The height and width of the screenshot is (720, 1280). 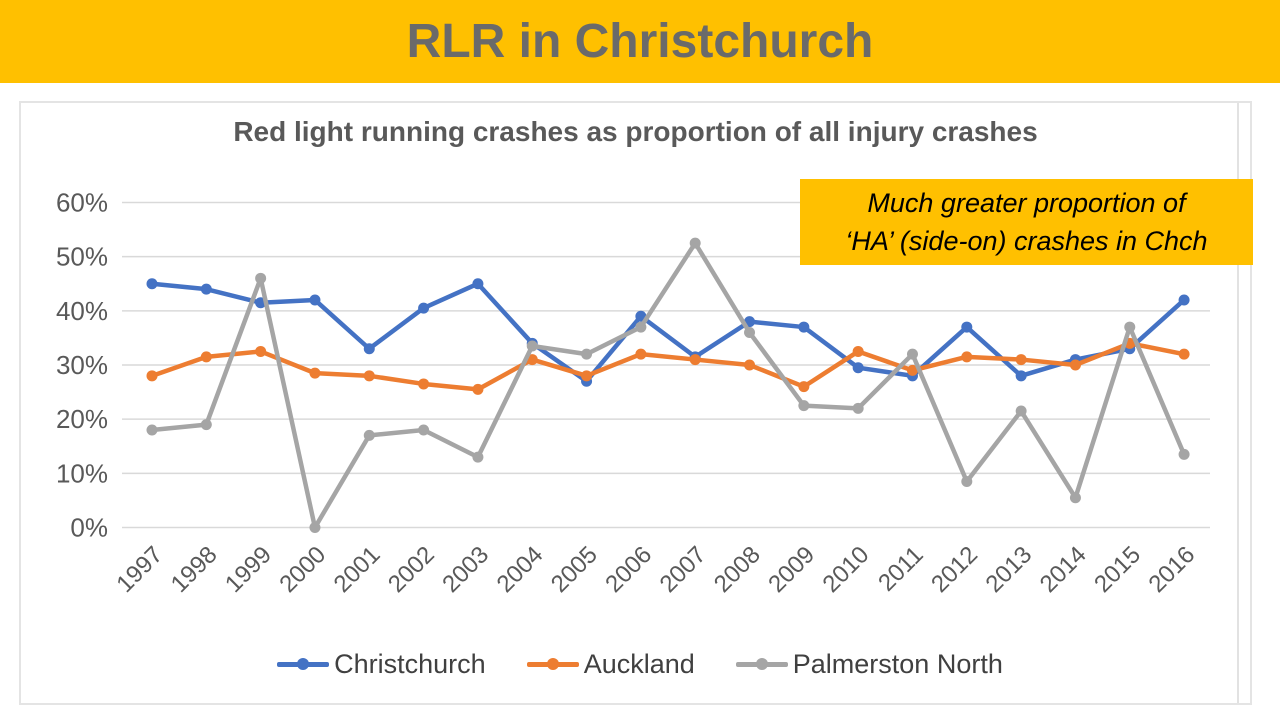 What do you see at coordinates (1009, 569) in the screenshot?
I see `x-tick-label: 2013` at bounding box center [1009, 569].